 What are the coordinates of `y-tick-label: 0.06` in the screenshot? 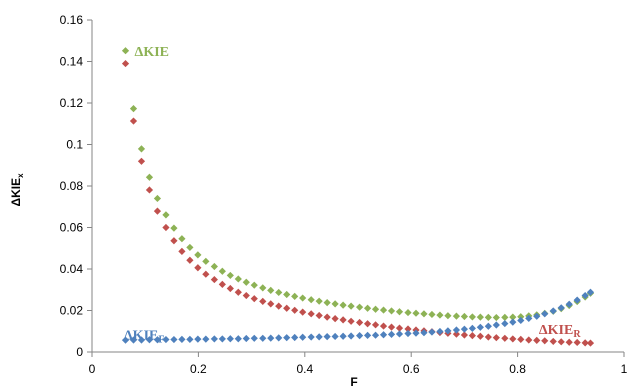 It's located at (72, 228).